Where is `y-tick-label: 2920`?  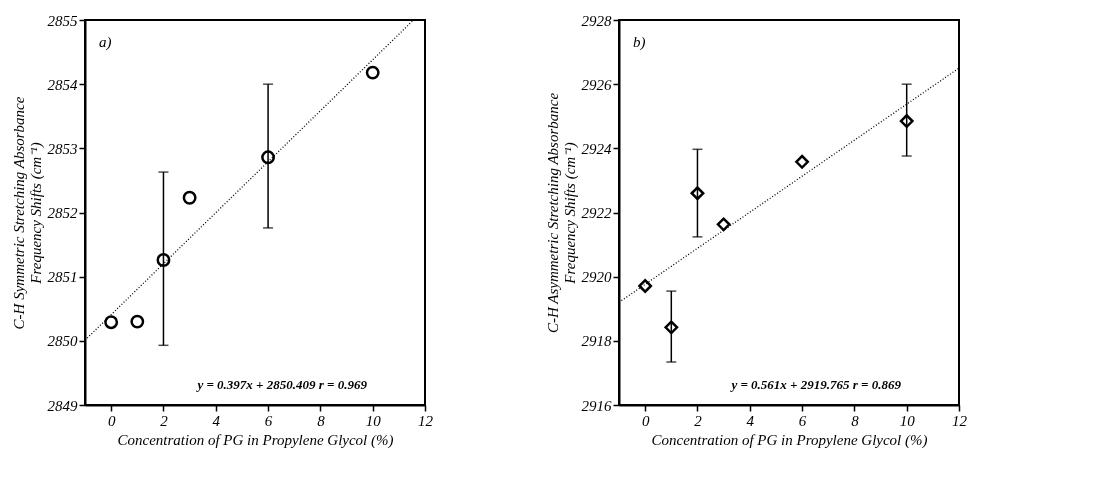 y-tick-label: 2920 is located at coordinates (596, 277).